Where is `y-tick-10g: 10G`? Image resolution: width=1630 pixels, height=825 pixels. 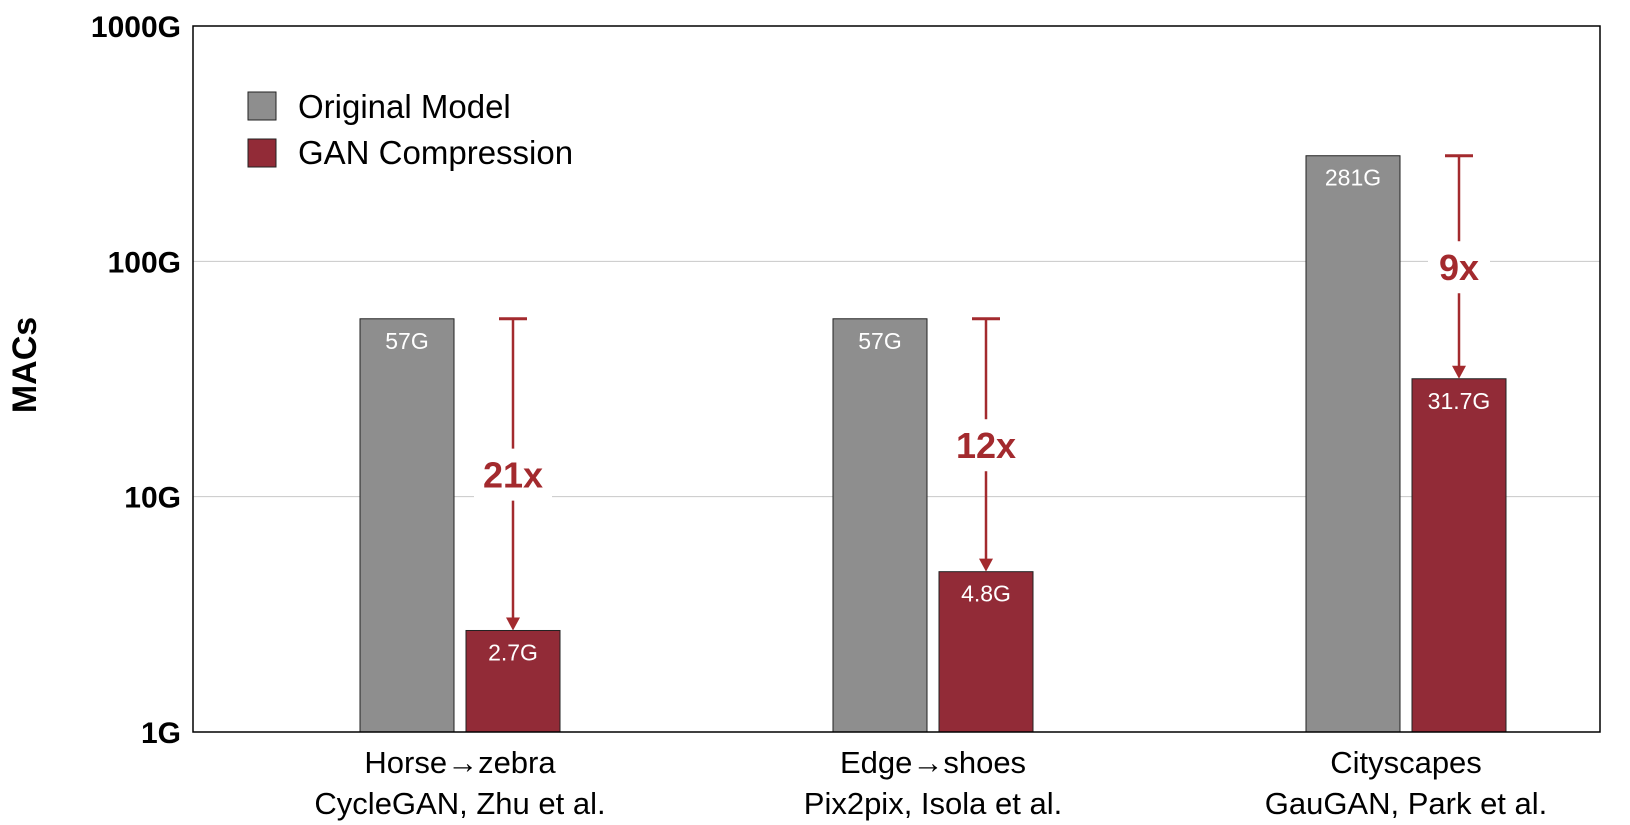
y-tick-10g: 10G is located at coordinates (152, 498).